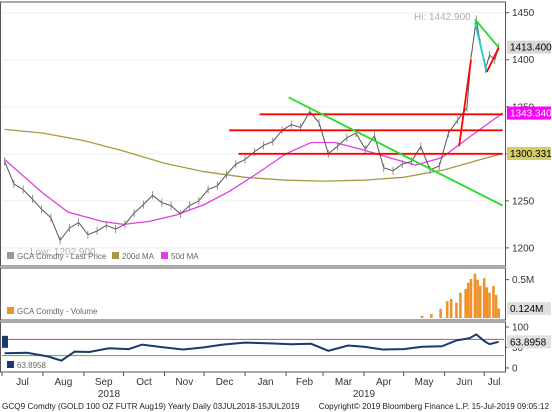 This screenshot has width=552, height=412. Describe the element at coordinates (225, 382) in the screenshot. I see `month-label: Dec` at that location.